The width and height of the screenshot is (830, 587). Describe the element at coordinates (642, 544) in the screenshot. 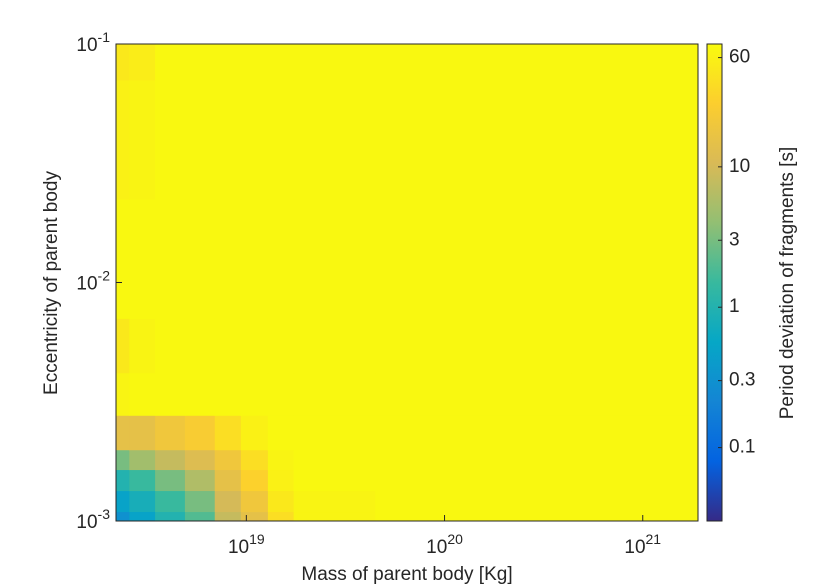

I see `x-tick-label: 1021` at that location.